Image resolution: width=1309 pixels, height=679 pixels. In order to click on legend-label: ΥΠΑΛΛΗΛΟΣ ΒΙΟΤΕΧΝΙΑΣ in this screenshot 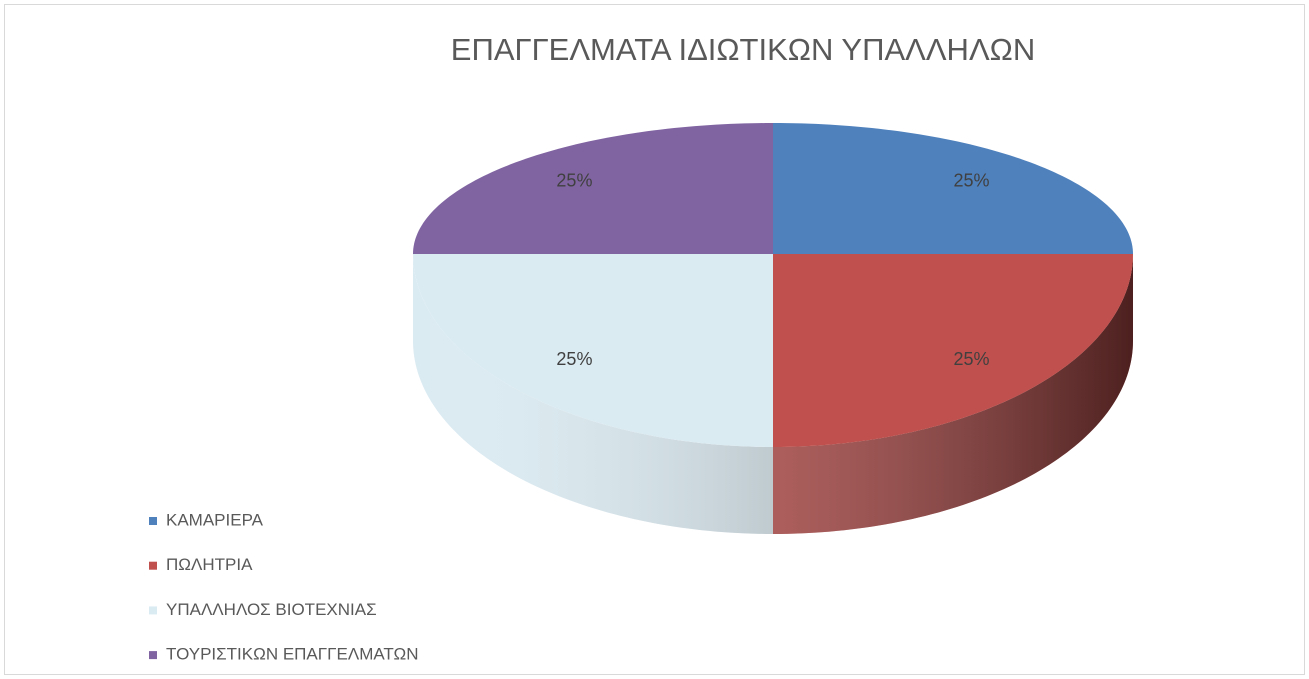, I will do `click(271, 609)`.